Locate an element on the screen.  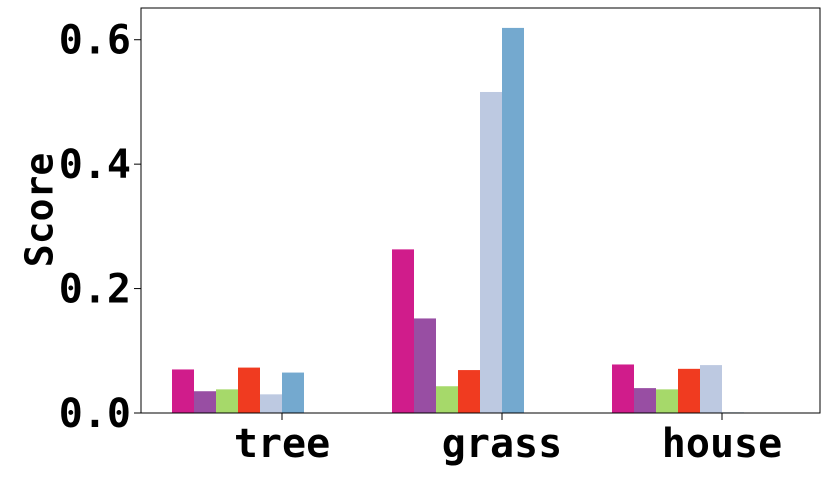
x-tick-label: house is located at coordinates (722, 444).